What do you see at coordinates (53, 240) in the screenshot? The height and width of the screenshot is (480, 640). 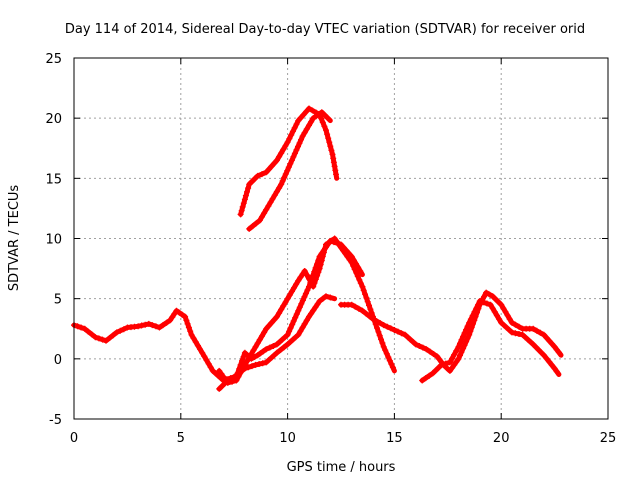 I see `y-tick-label: 10` at bounding box center [53, 240].